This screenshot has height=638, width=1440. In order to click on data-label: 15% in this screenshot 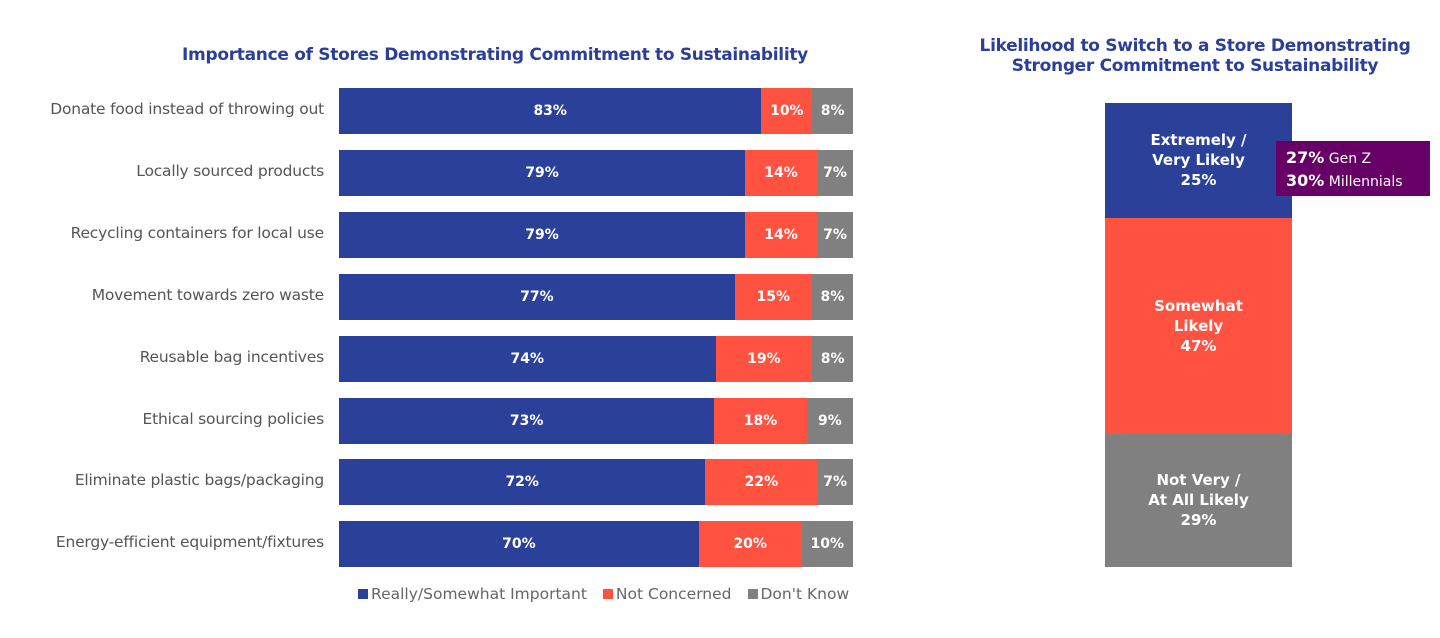, I will do `click(773, 296)`.